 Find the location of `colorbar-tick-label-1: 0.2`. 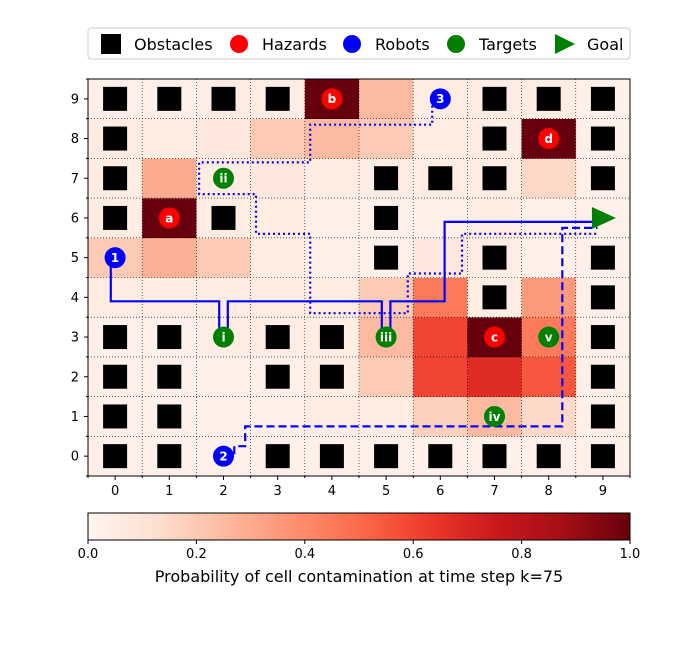

colorbar-tick-label-1: 0.2 is located at coordinates (196, 554).